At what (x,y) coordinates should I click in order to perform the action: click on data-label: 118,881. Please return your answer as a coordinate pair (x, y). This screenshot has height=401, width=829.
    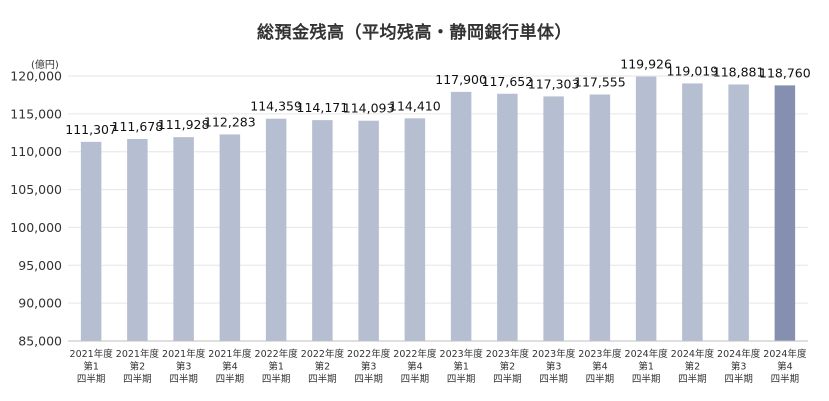
    Looking at the image, I should click on (739, 71).